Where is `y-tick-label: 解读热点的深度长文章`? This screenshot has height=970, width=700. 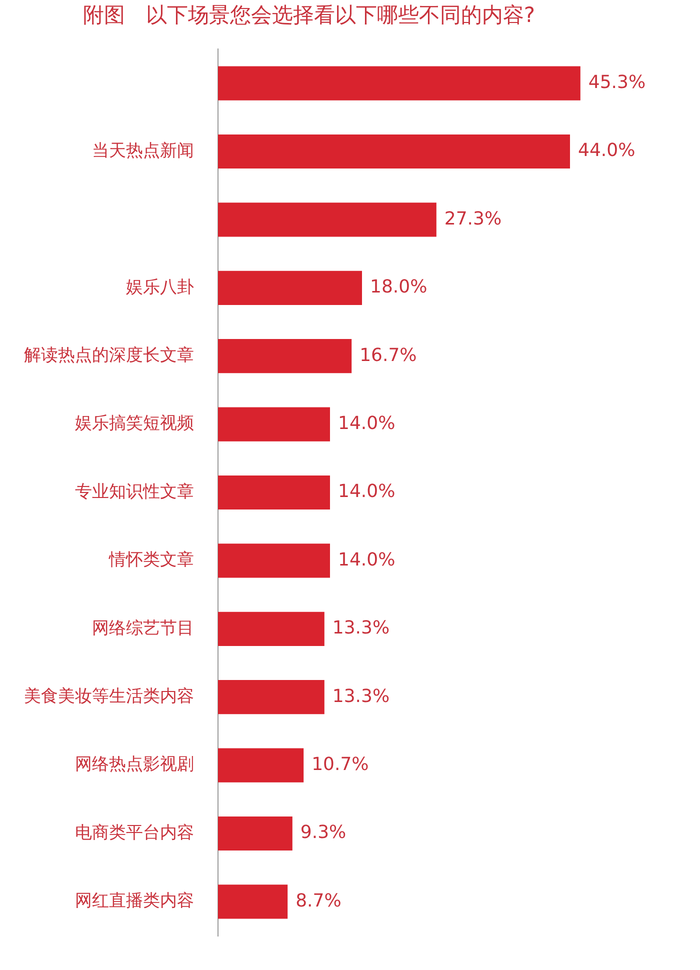
y-tick-label: 解读热点的深度长文章 is located at coordinates (109, 356).